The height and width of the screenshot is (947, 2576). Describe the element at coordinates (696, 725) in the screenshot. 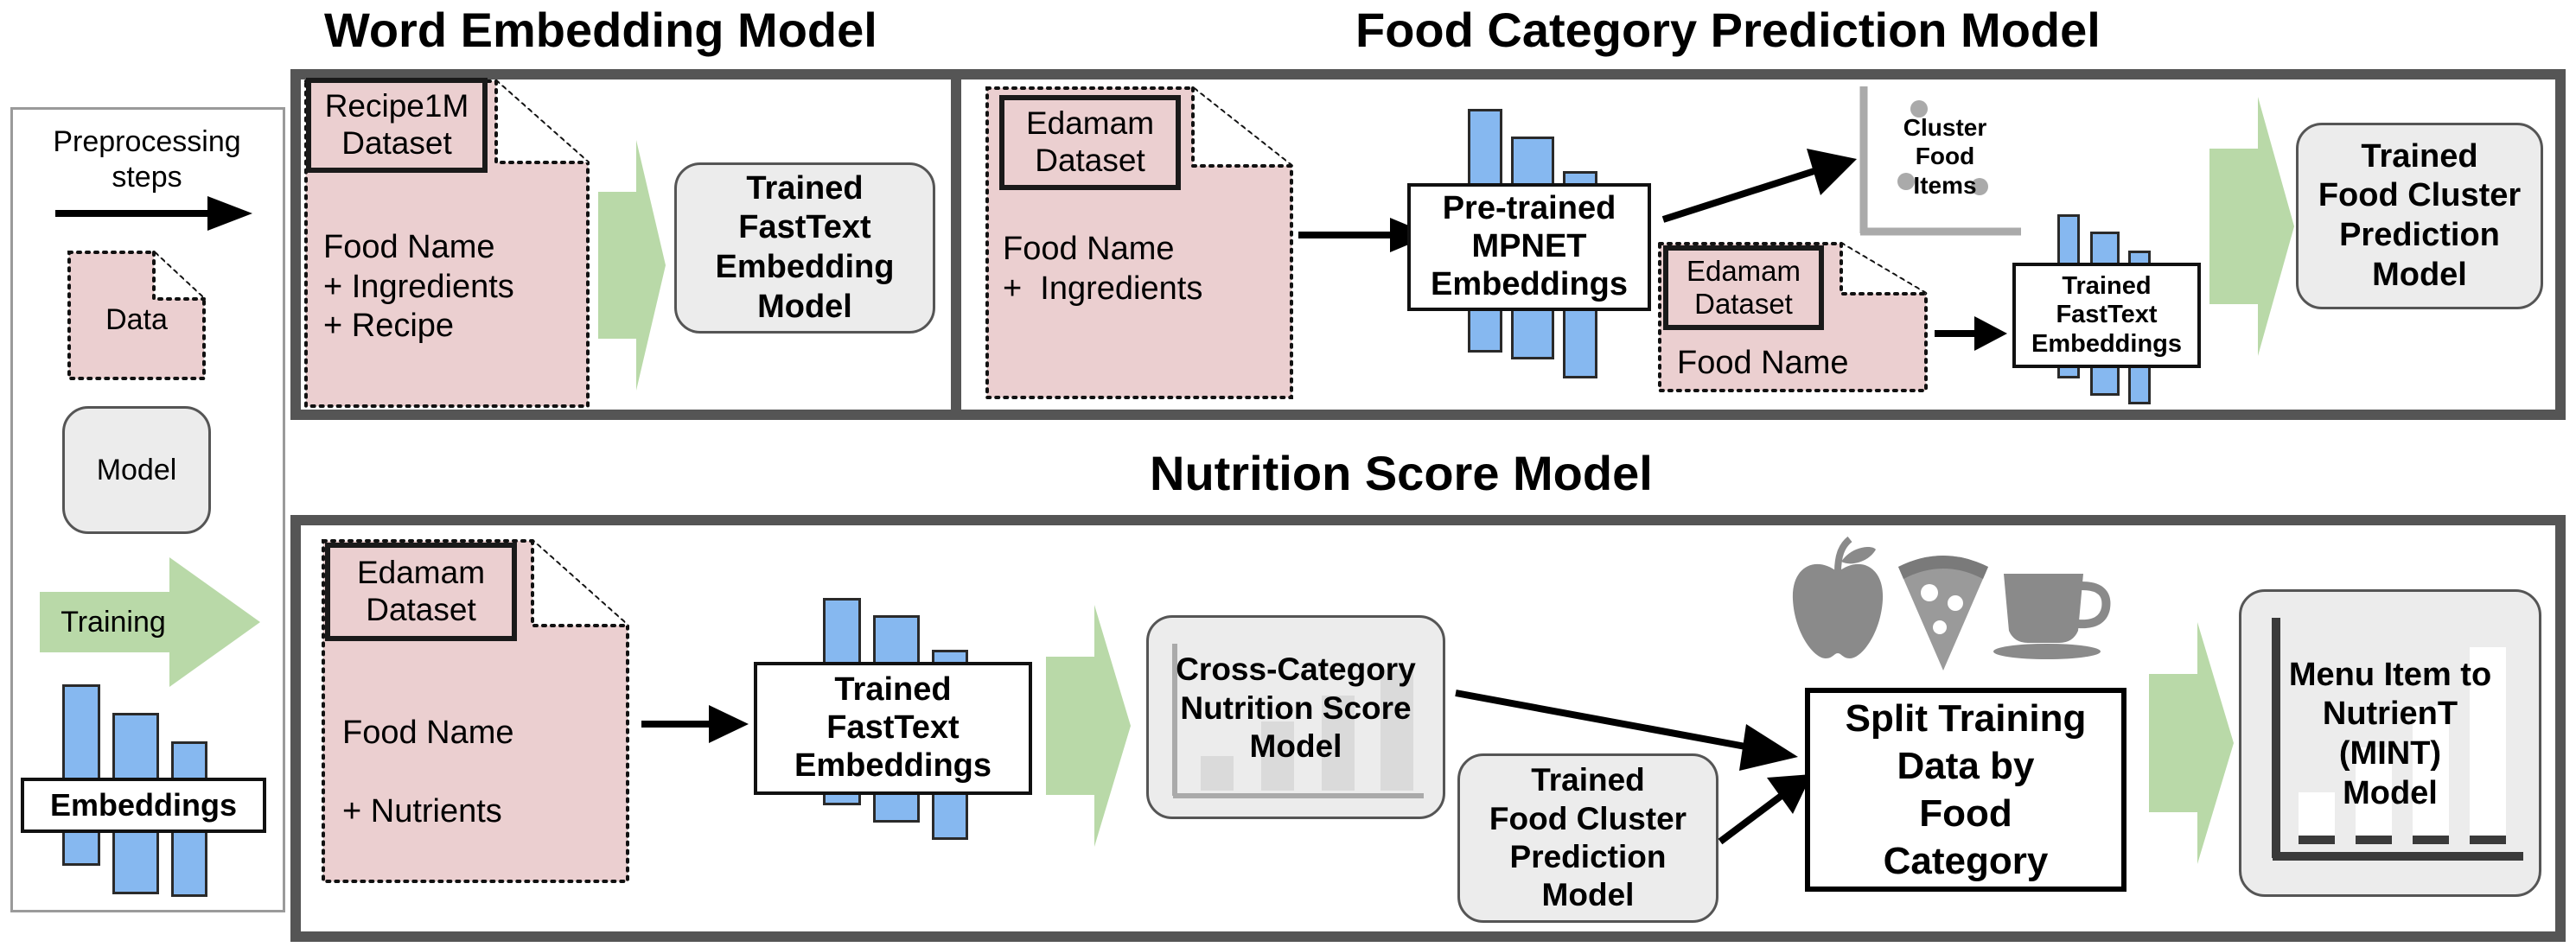

I see `arrow-data3-to-fasttext` at that location.